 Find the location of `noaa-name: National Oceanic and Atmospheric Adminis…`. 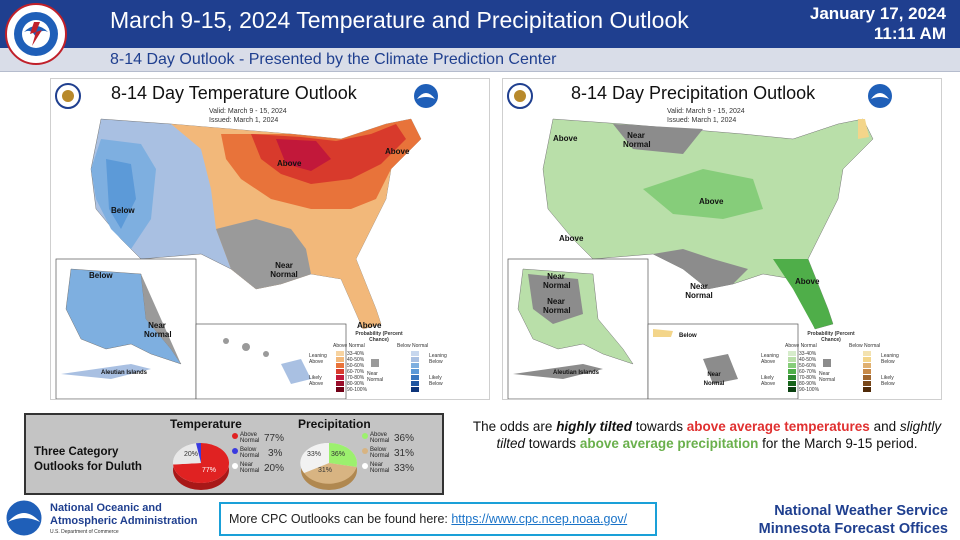

noaa-name: National Oceanic and Atmospheric Adminis… is located at coordinates (124, 515).